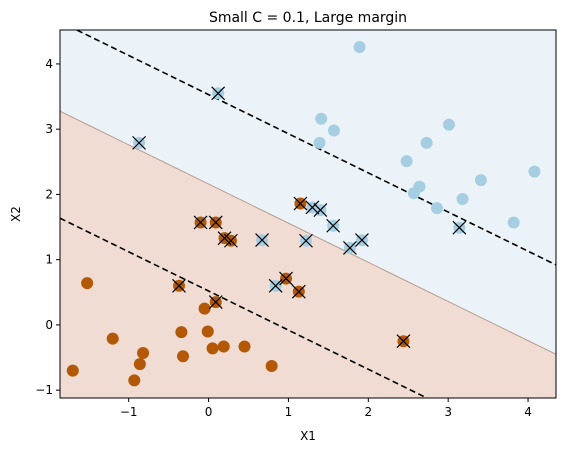  Describe the element at coordinates (448, 412) in the screenshot. I see `x-tick-label: 3` at that location.